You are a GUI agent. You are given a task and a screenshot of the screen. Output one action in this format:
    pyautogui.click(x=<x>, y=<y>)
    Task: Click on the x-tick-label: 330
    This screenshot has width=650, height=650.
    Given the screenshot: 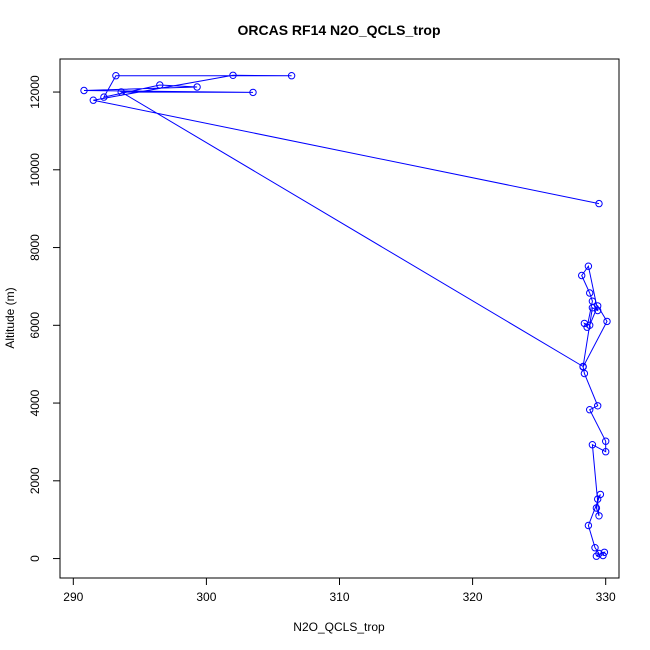 What is the action you would take?
    pyautogui.click(x=606, y=597)
    